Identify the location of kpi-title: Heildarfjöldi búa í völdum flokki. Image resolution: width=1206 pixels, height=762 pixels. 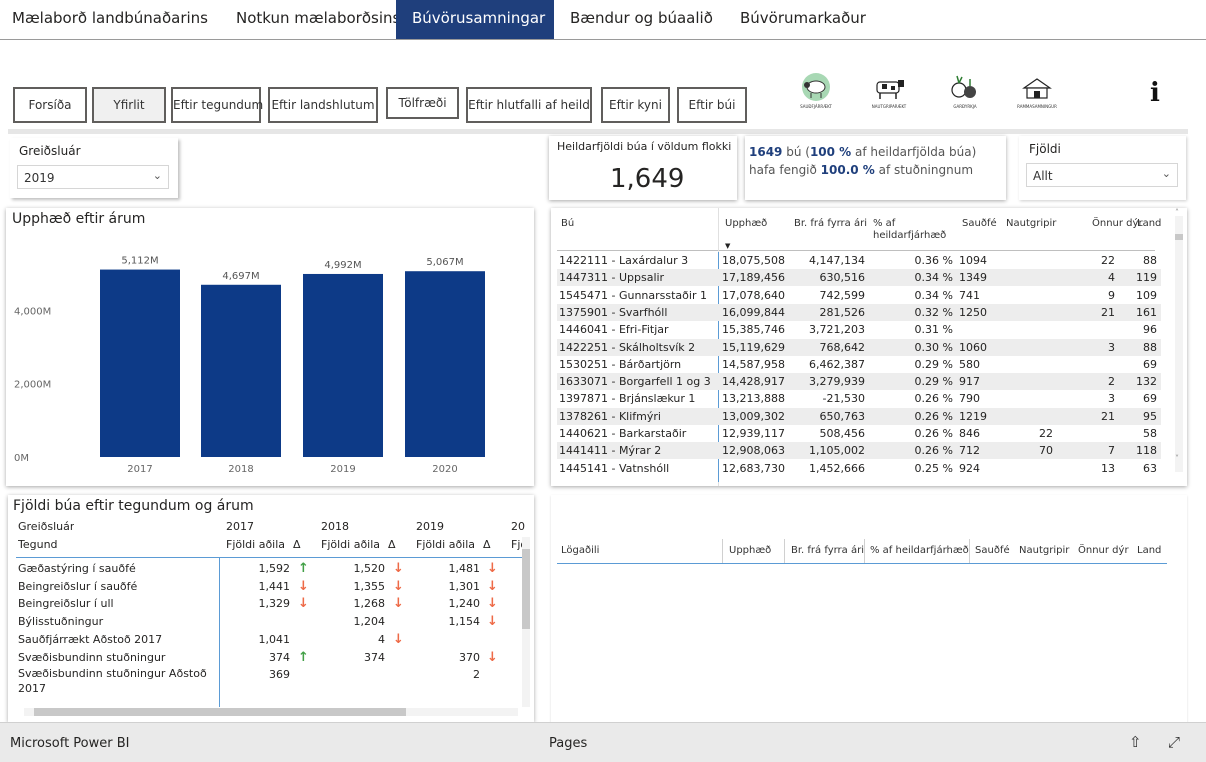
(644, 146).